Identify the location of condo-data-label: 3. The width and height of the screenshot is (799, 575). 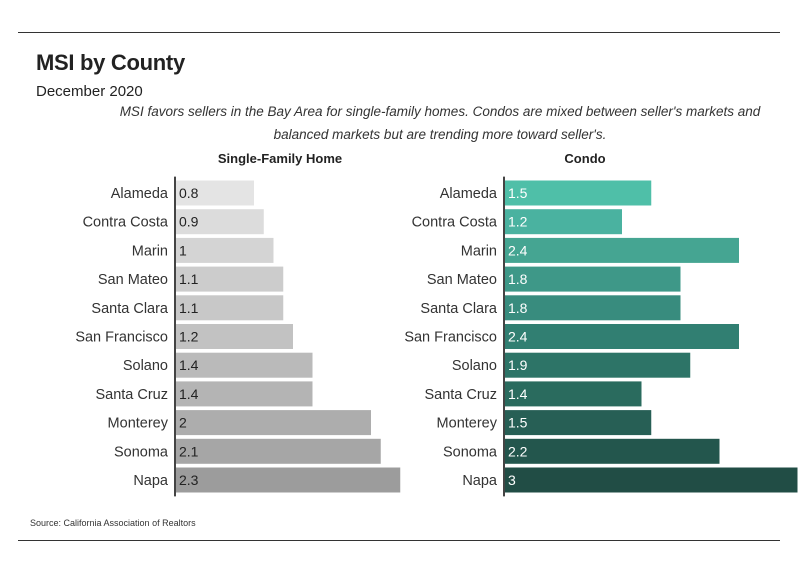
(512, 480).